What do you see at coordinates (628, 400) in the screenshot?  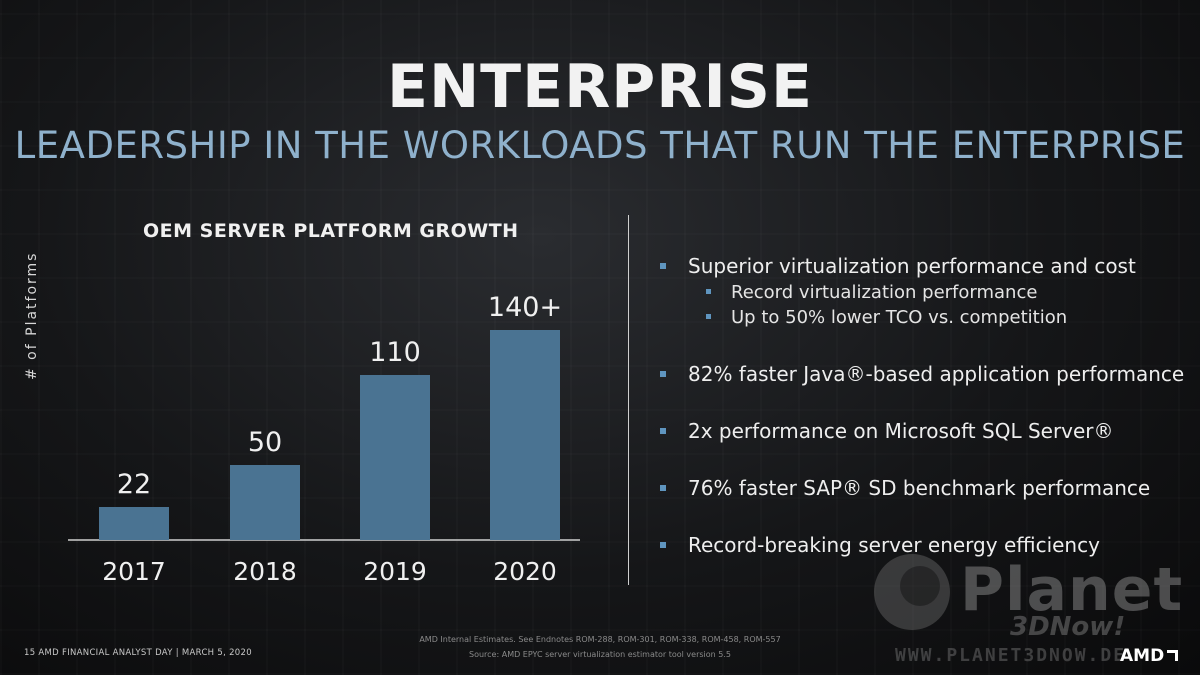 I see `vertical-divider` at bounding box center [628, 400].